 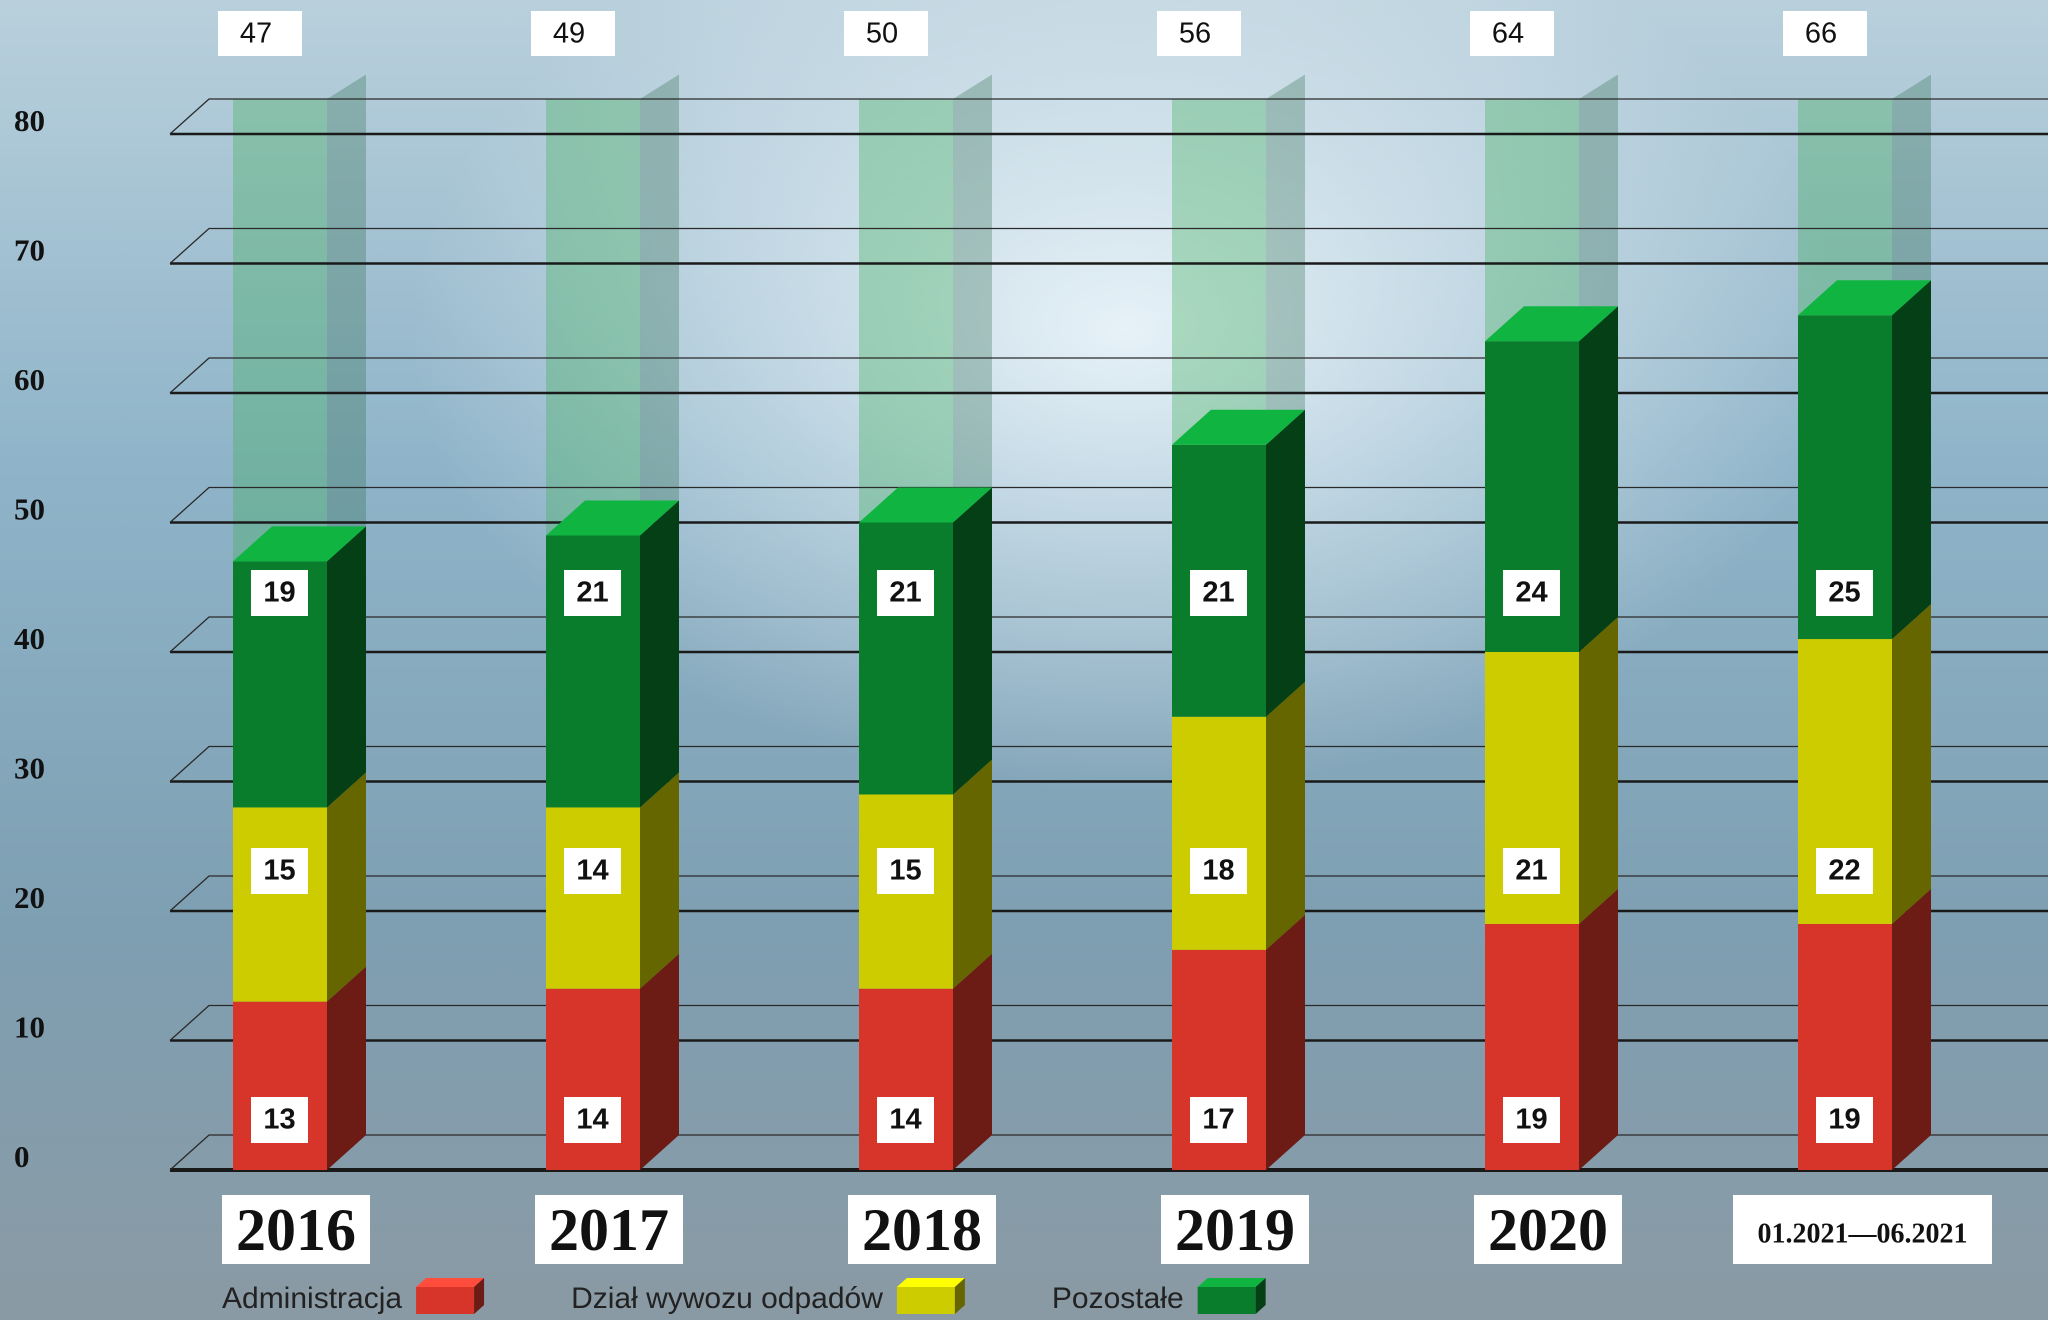 I want to click on y-tick-label: 10, so click(x=29, y=1027).